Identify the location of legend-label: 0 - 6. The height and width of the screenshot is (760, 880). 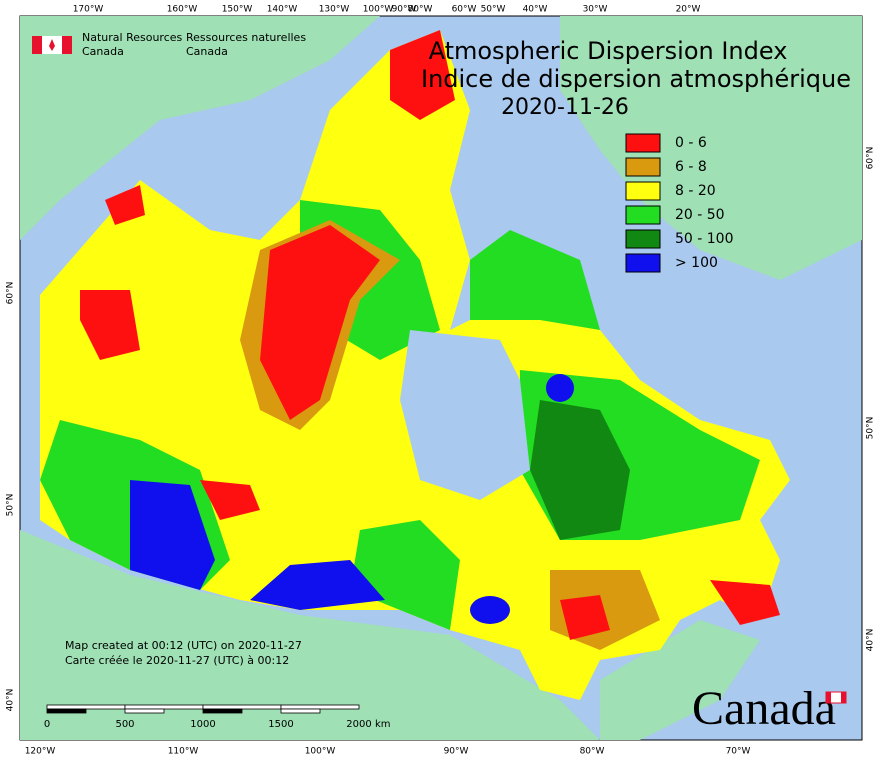
(691, 143).